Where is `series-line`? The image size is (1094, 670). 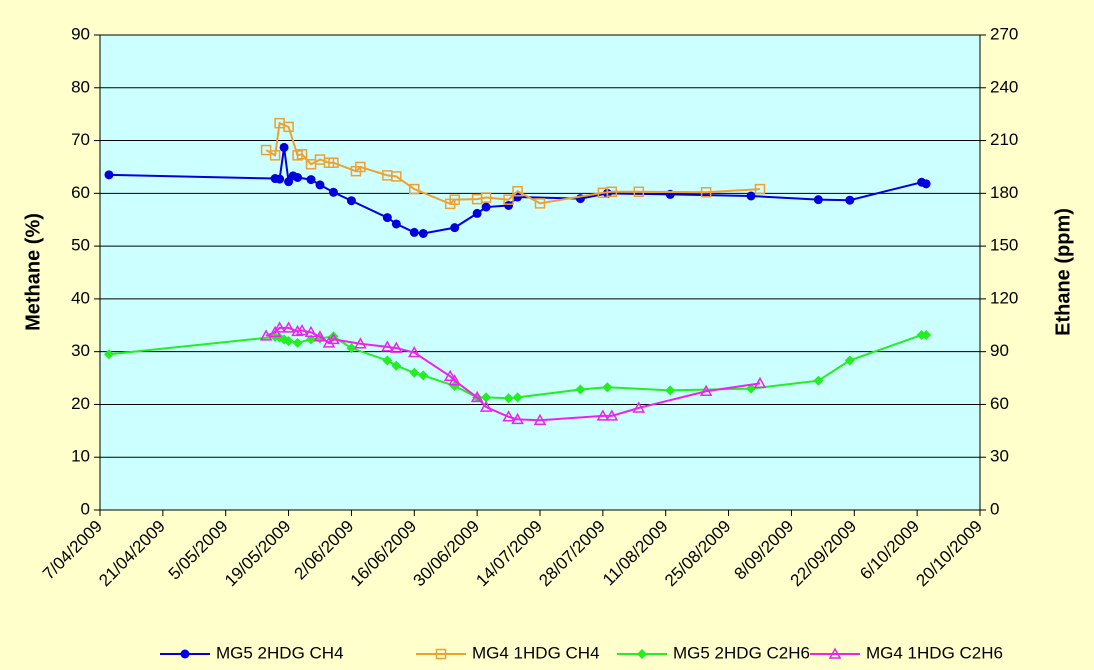
series-line is located at coordinates (513, 163).